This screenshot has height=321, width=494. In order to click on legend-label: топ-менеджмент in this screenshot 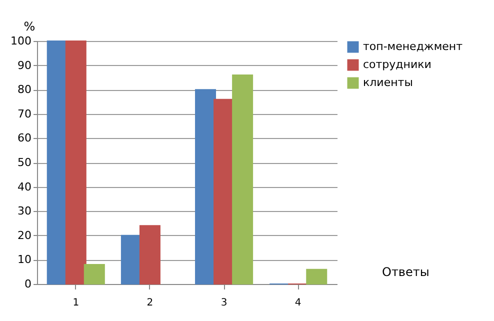, I will do `click(413, 46)`.